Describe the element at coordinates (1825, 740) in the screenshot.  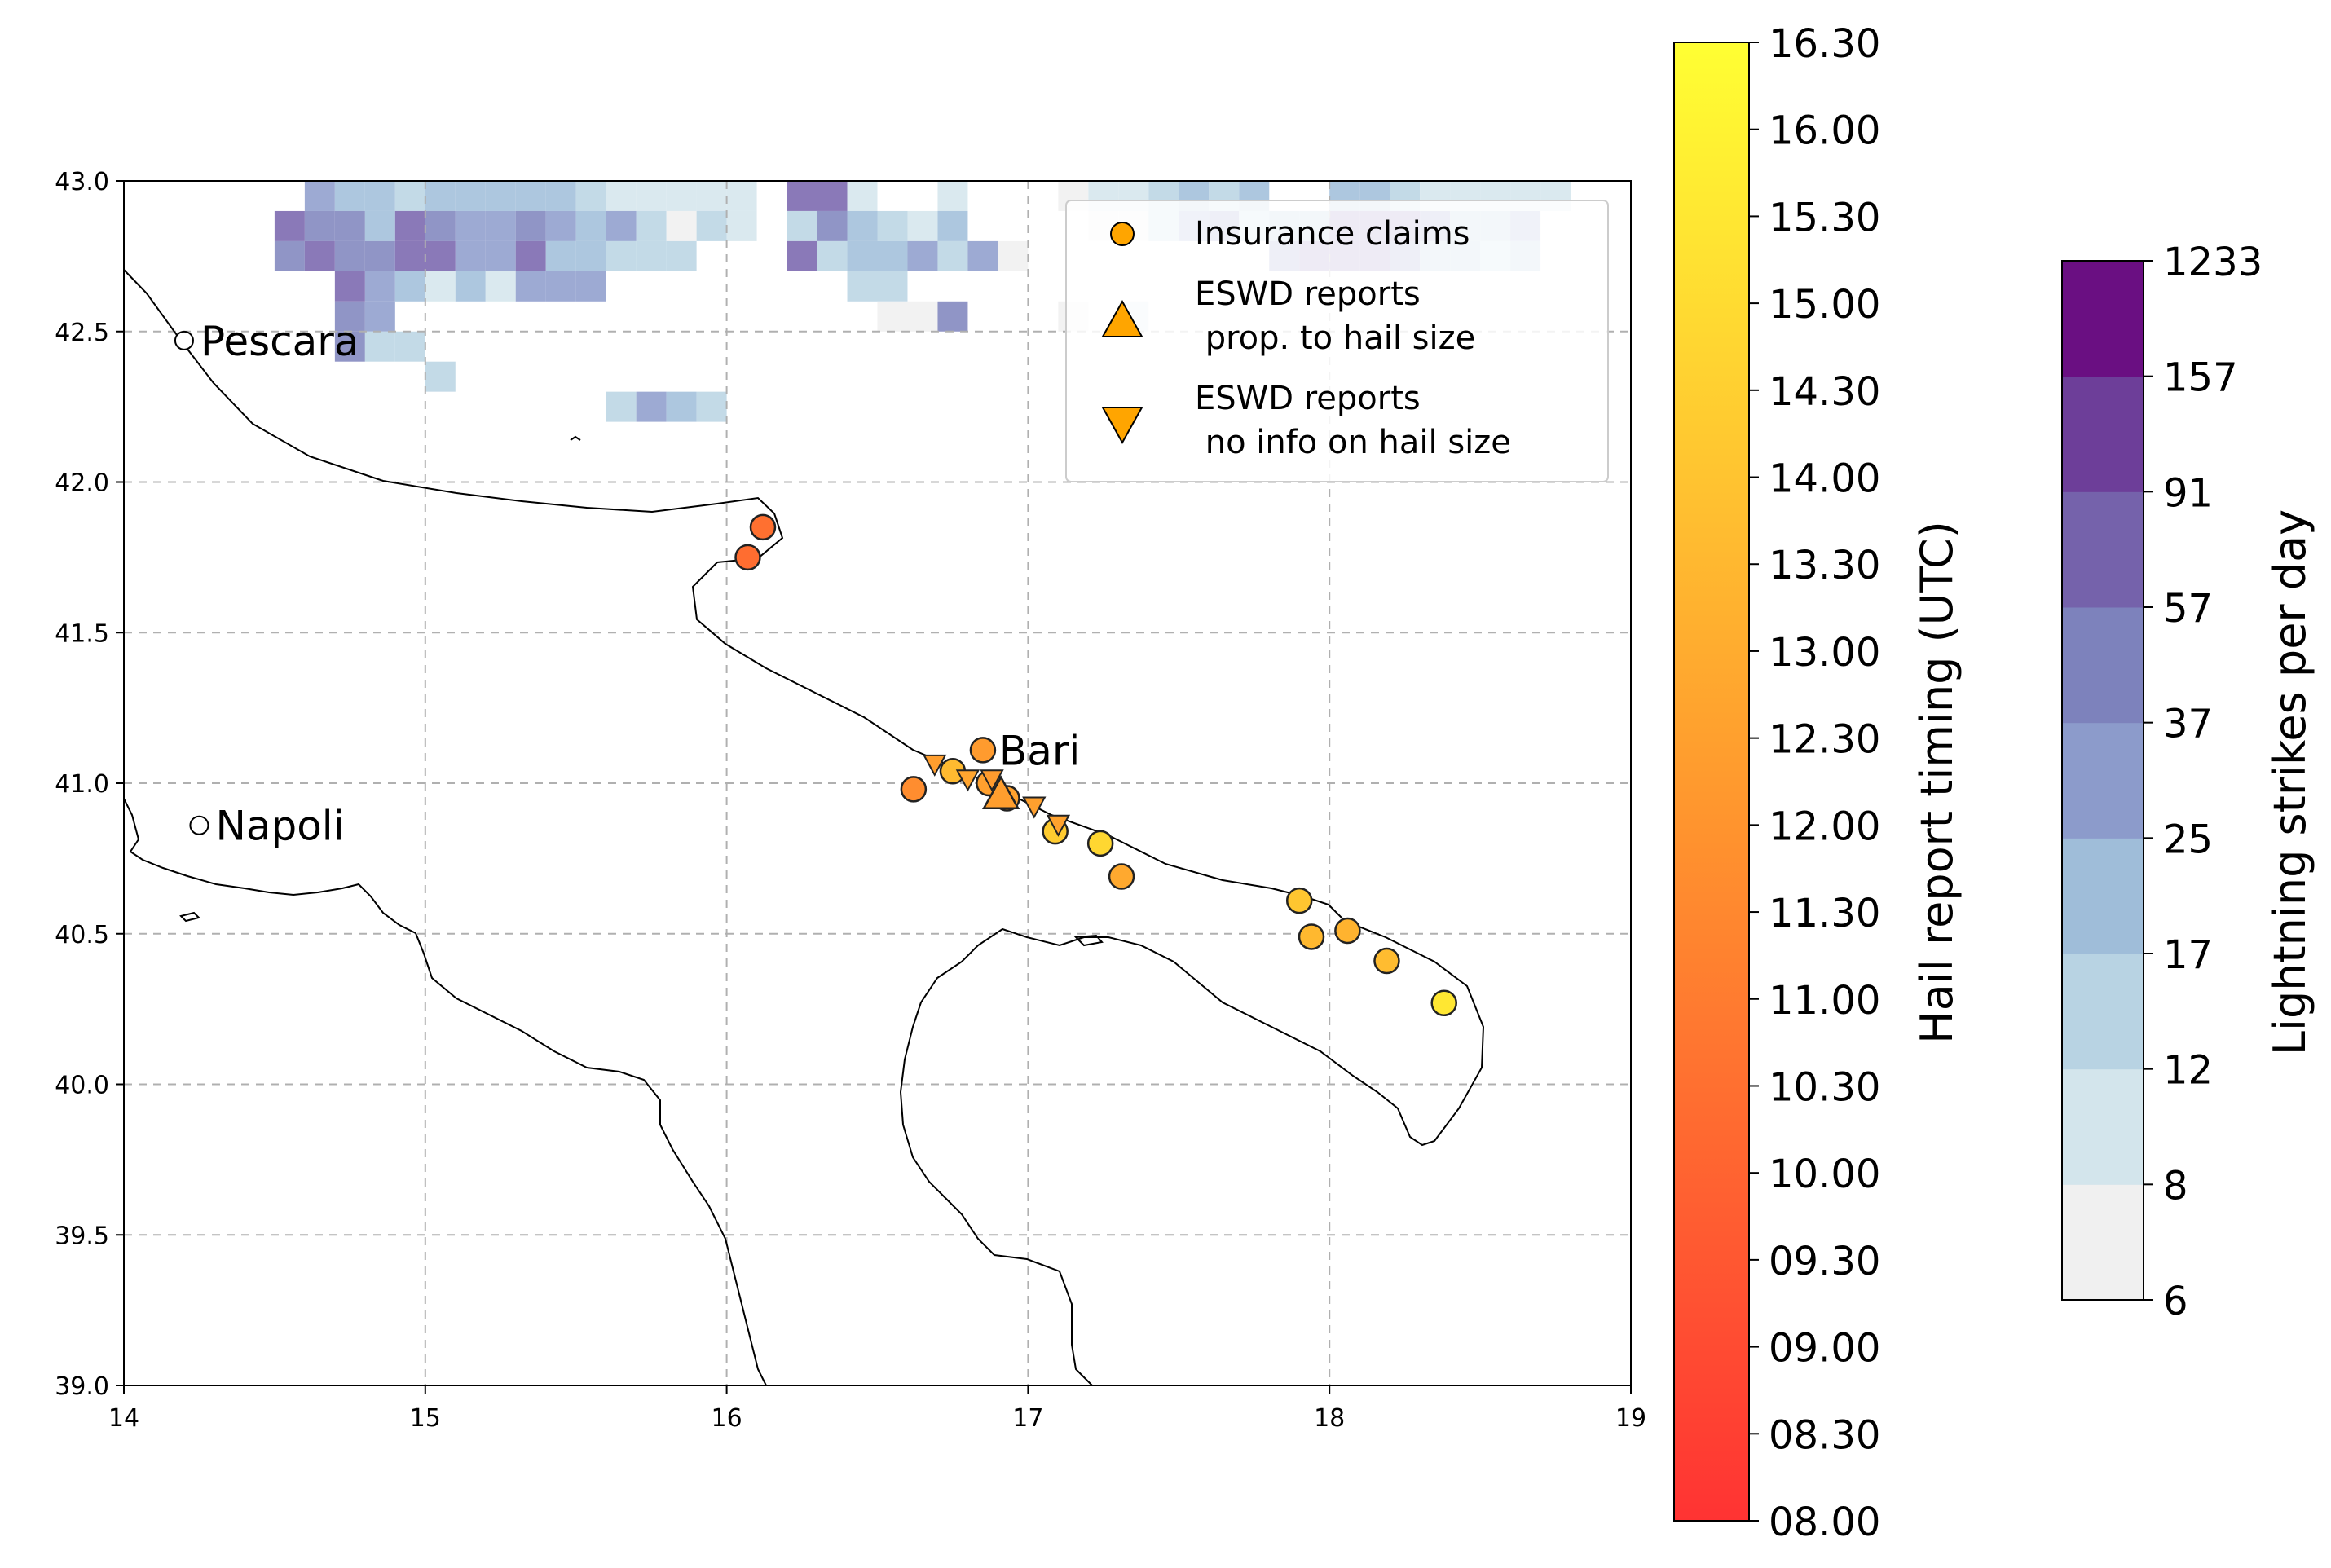
I see `timing-tick-label: 12.30` at that location.